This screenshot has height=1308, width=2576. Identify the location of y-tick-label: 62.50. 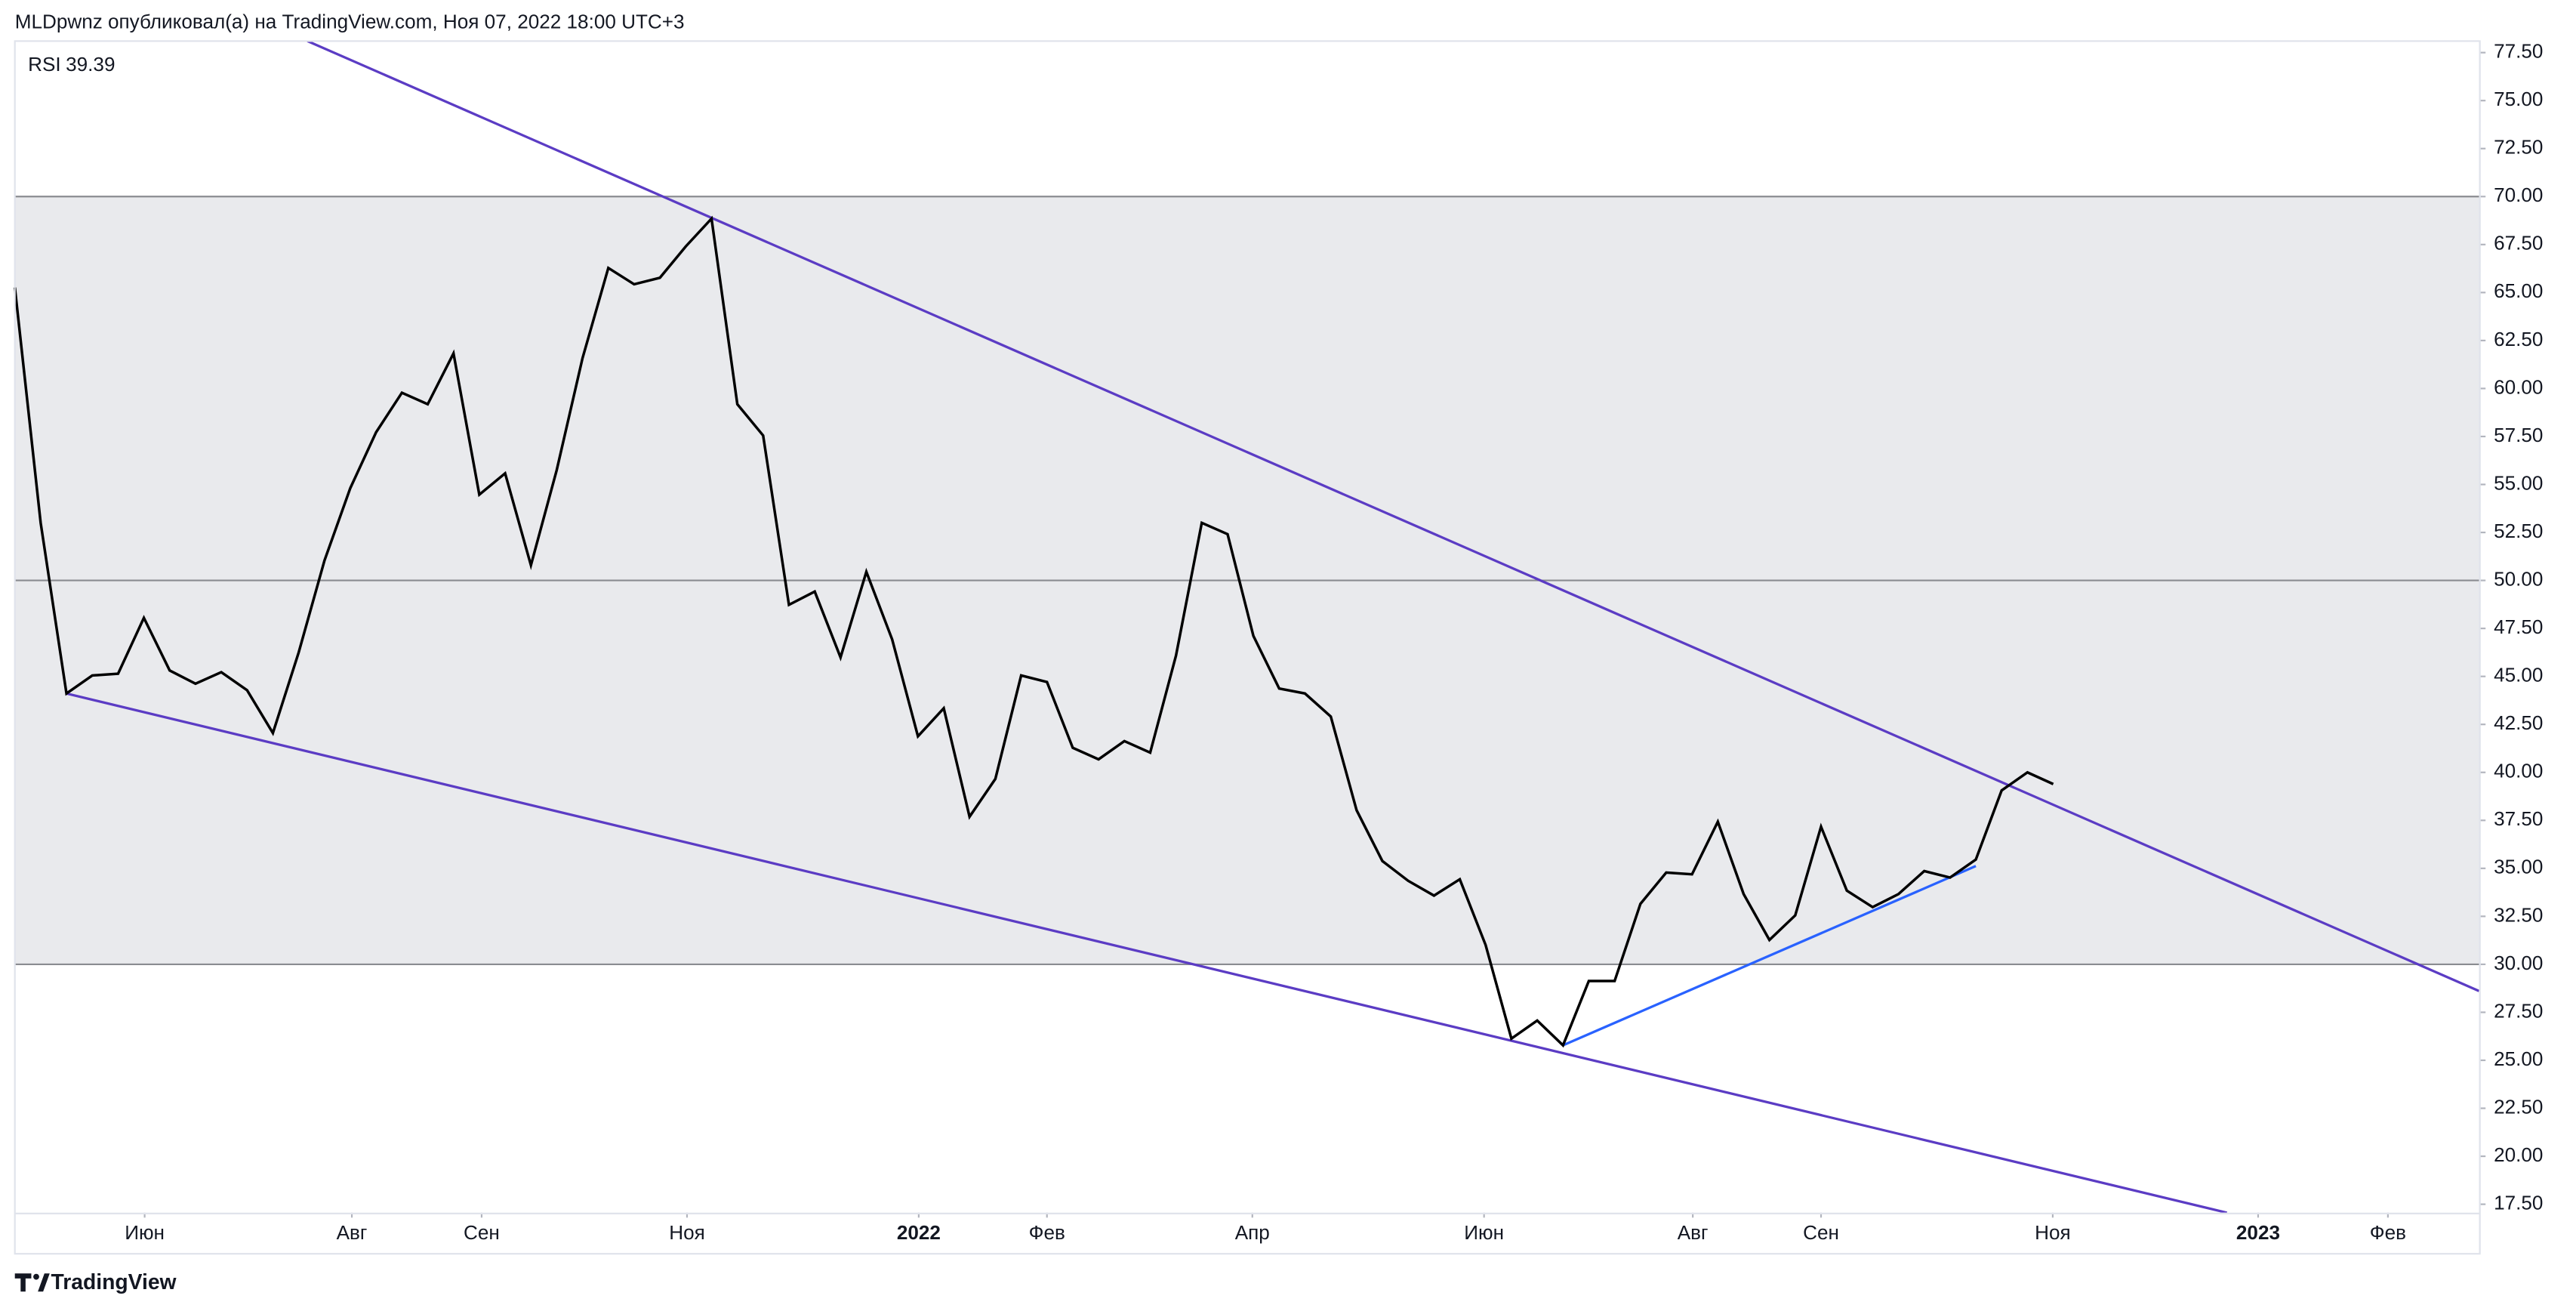
(2518, 339).